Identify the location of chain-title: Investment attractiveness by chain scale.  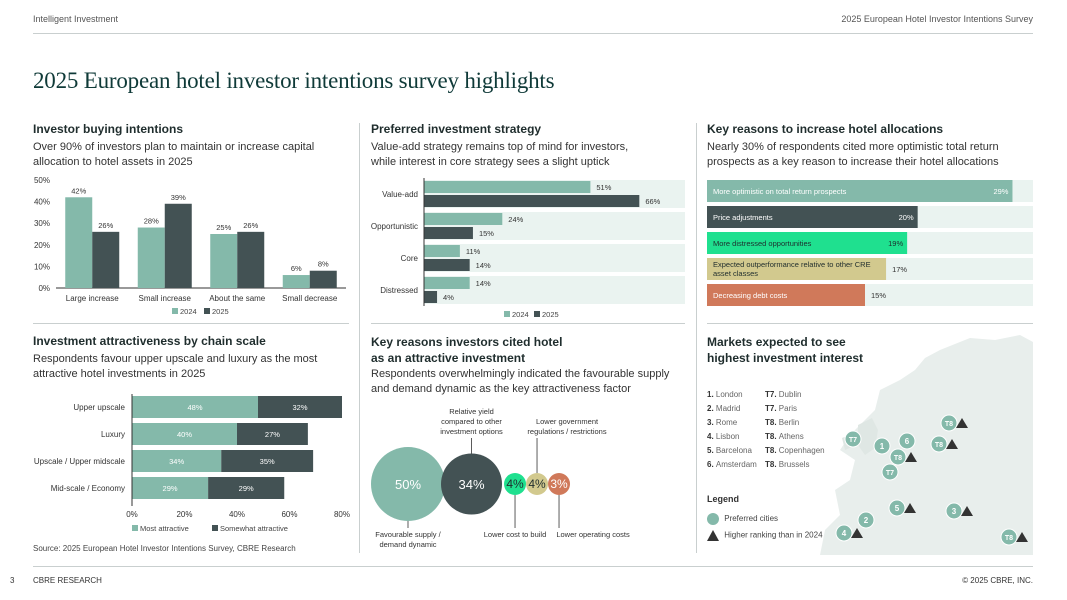
(149, 341).